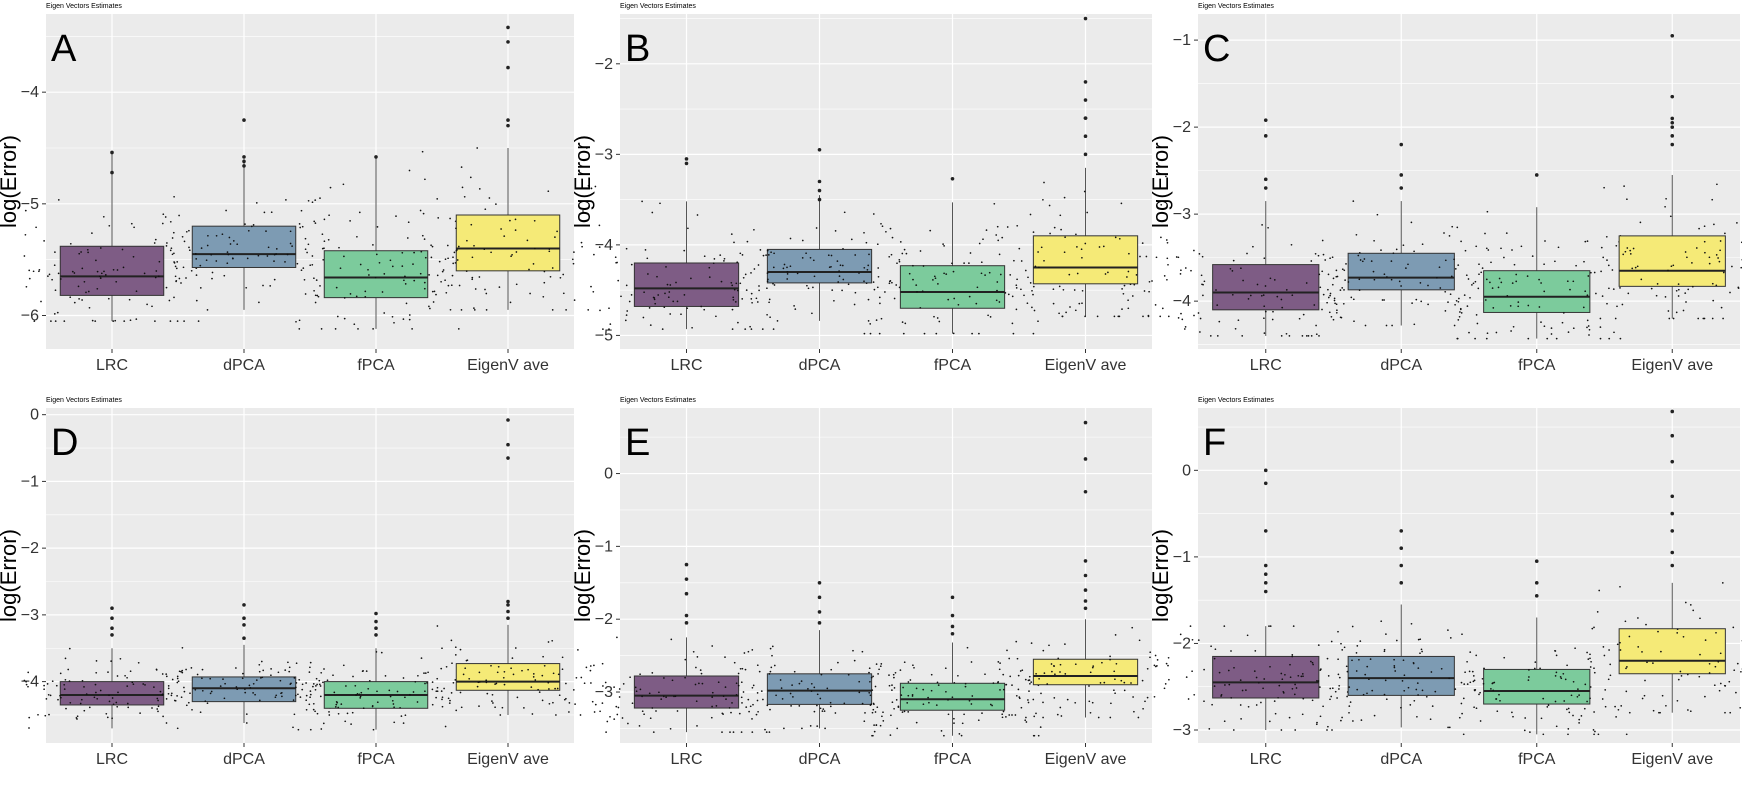 This screenshot has height=788, width=1742. What do you see at coordinates (1672, 651) in the screenshot?
I see `box-iqr` at bounding box center [1672, 651].